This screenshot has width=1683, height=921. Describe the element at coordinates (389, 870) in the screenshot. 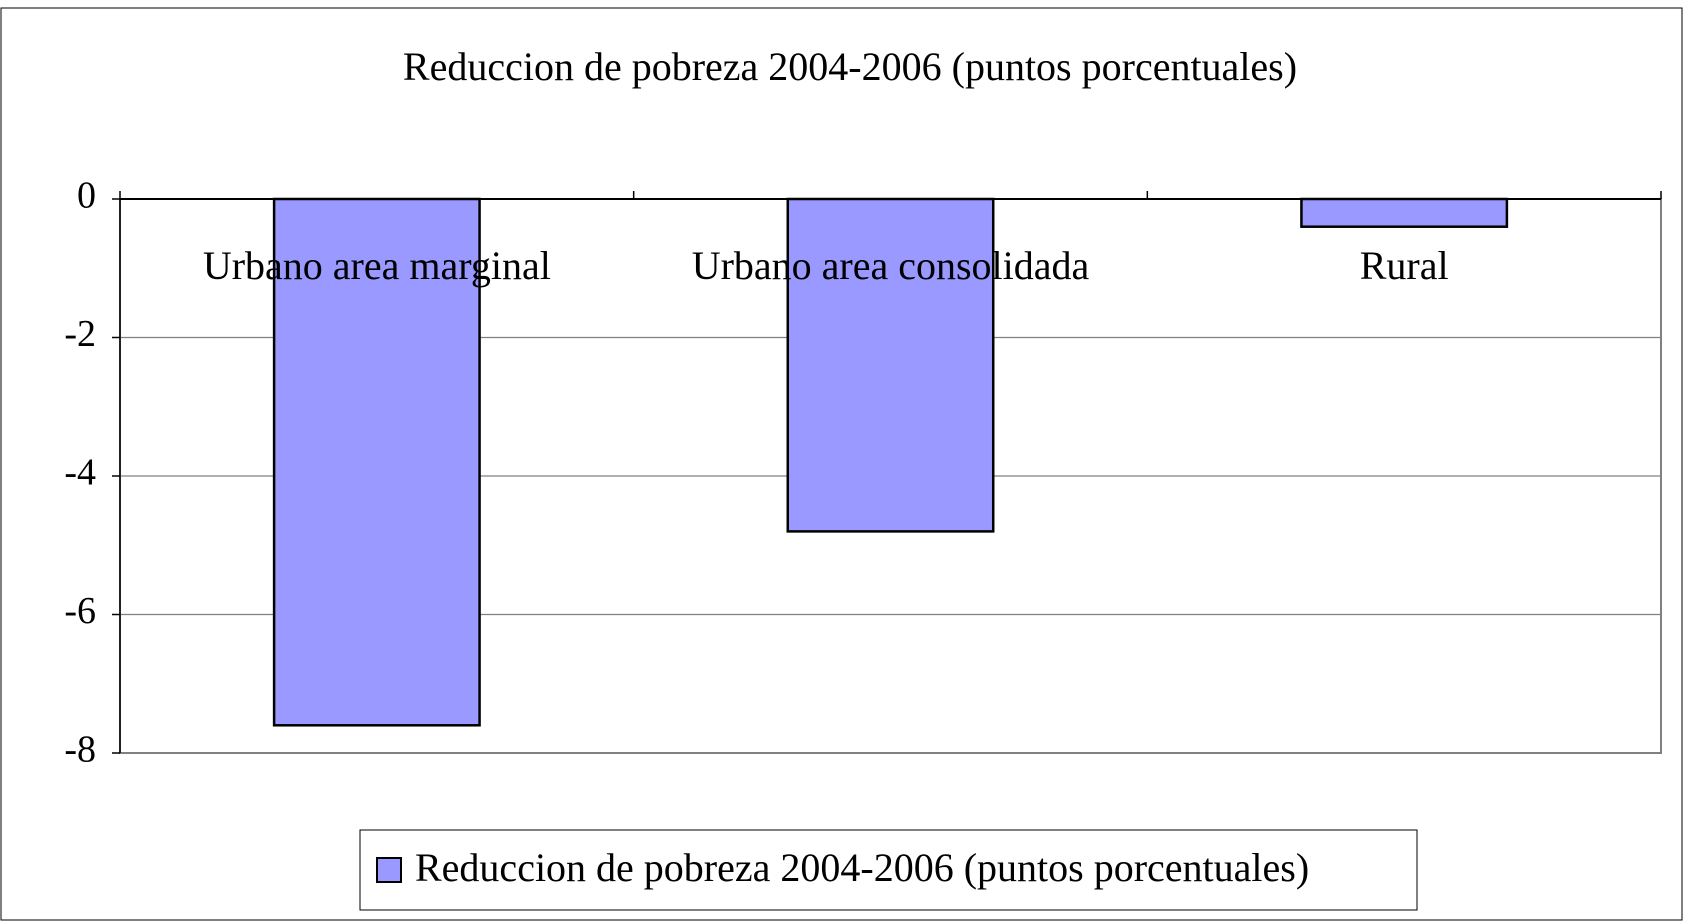

I see `legend-swatch` at that location.